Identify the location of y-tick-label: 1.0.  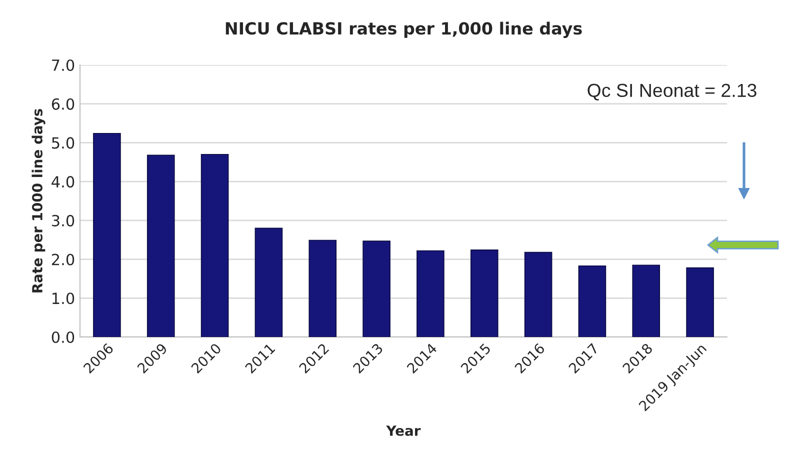
(63, 298).